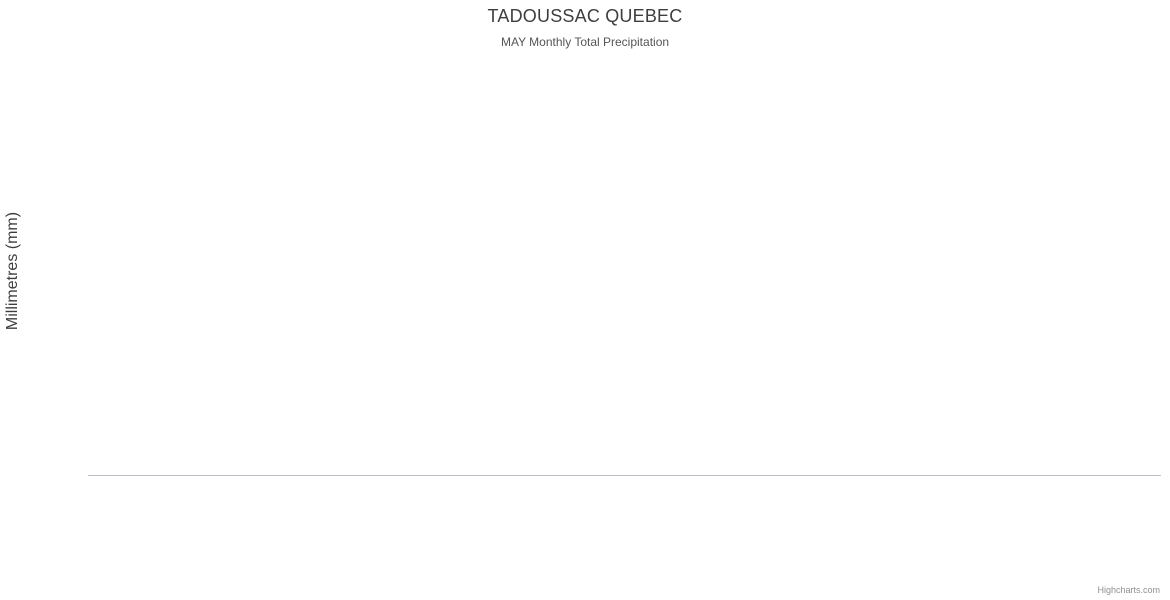  Describe the element at coordinates (1128, 590) in the screenshot. I see `highcharts-credit-link: Highcharts.com` at that location.